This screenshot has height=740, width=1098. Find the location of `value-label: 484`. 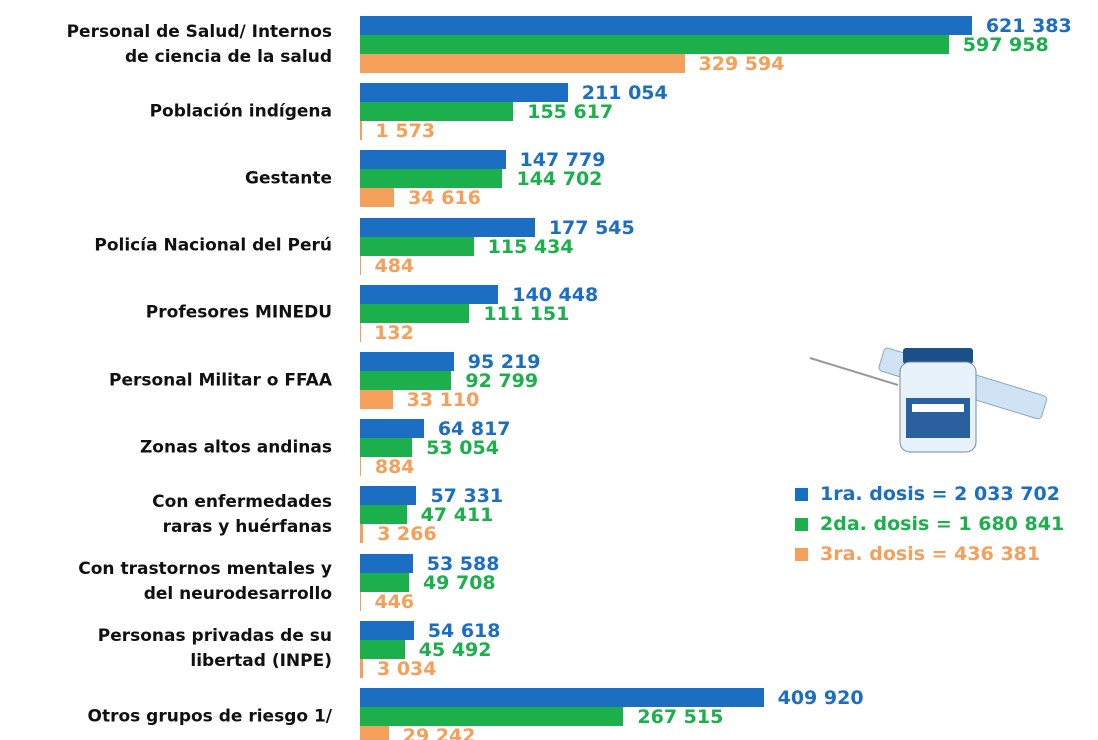

value-label: 484 is located at coordinates (394, 265).